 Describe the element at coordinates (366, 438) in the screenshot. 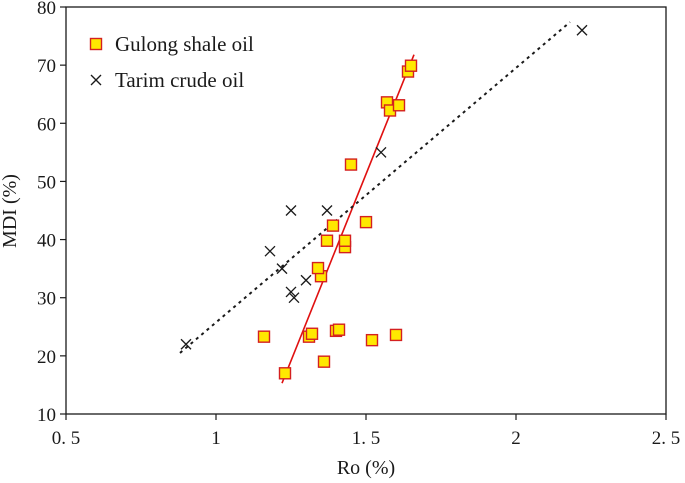

I see `x-tick-label: 1. 5` at that location.